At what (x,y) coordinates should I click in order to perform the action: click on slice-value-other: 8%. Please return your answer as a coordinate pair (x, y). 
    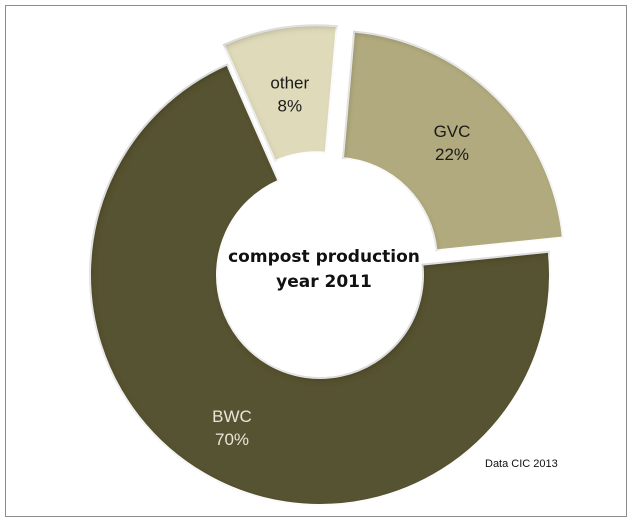
    Looking at the image, I should click on (290, 106).